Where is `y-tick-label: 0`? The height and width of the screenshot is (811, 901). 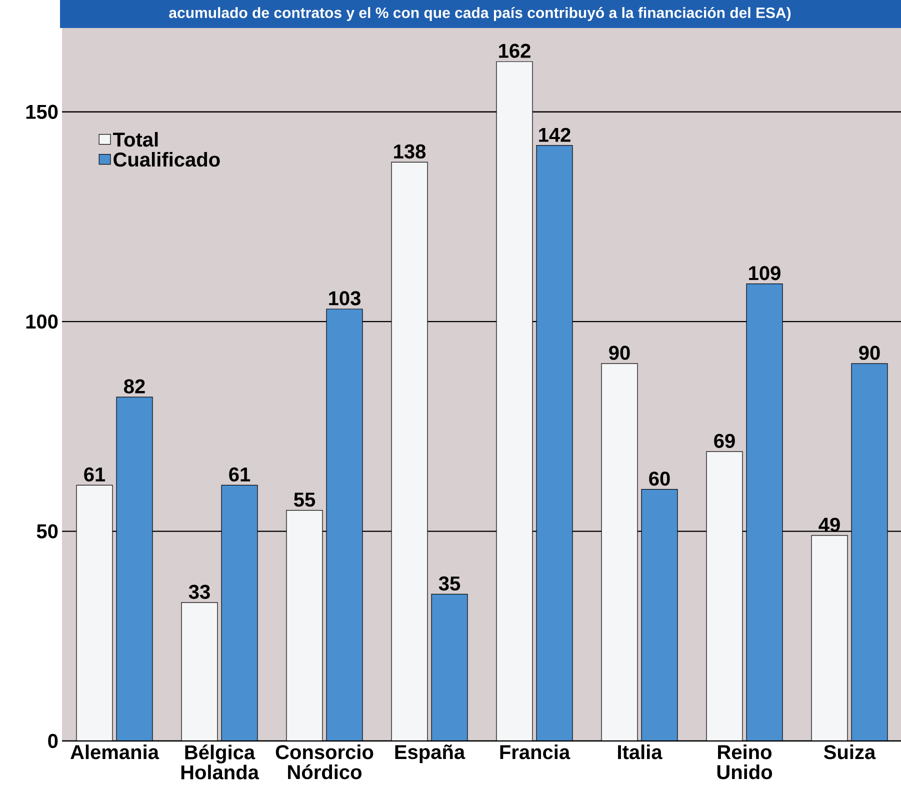
y-tick-label: 0 is located at coordinates (53, 741).